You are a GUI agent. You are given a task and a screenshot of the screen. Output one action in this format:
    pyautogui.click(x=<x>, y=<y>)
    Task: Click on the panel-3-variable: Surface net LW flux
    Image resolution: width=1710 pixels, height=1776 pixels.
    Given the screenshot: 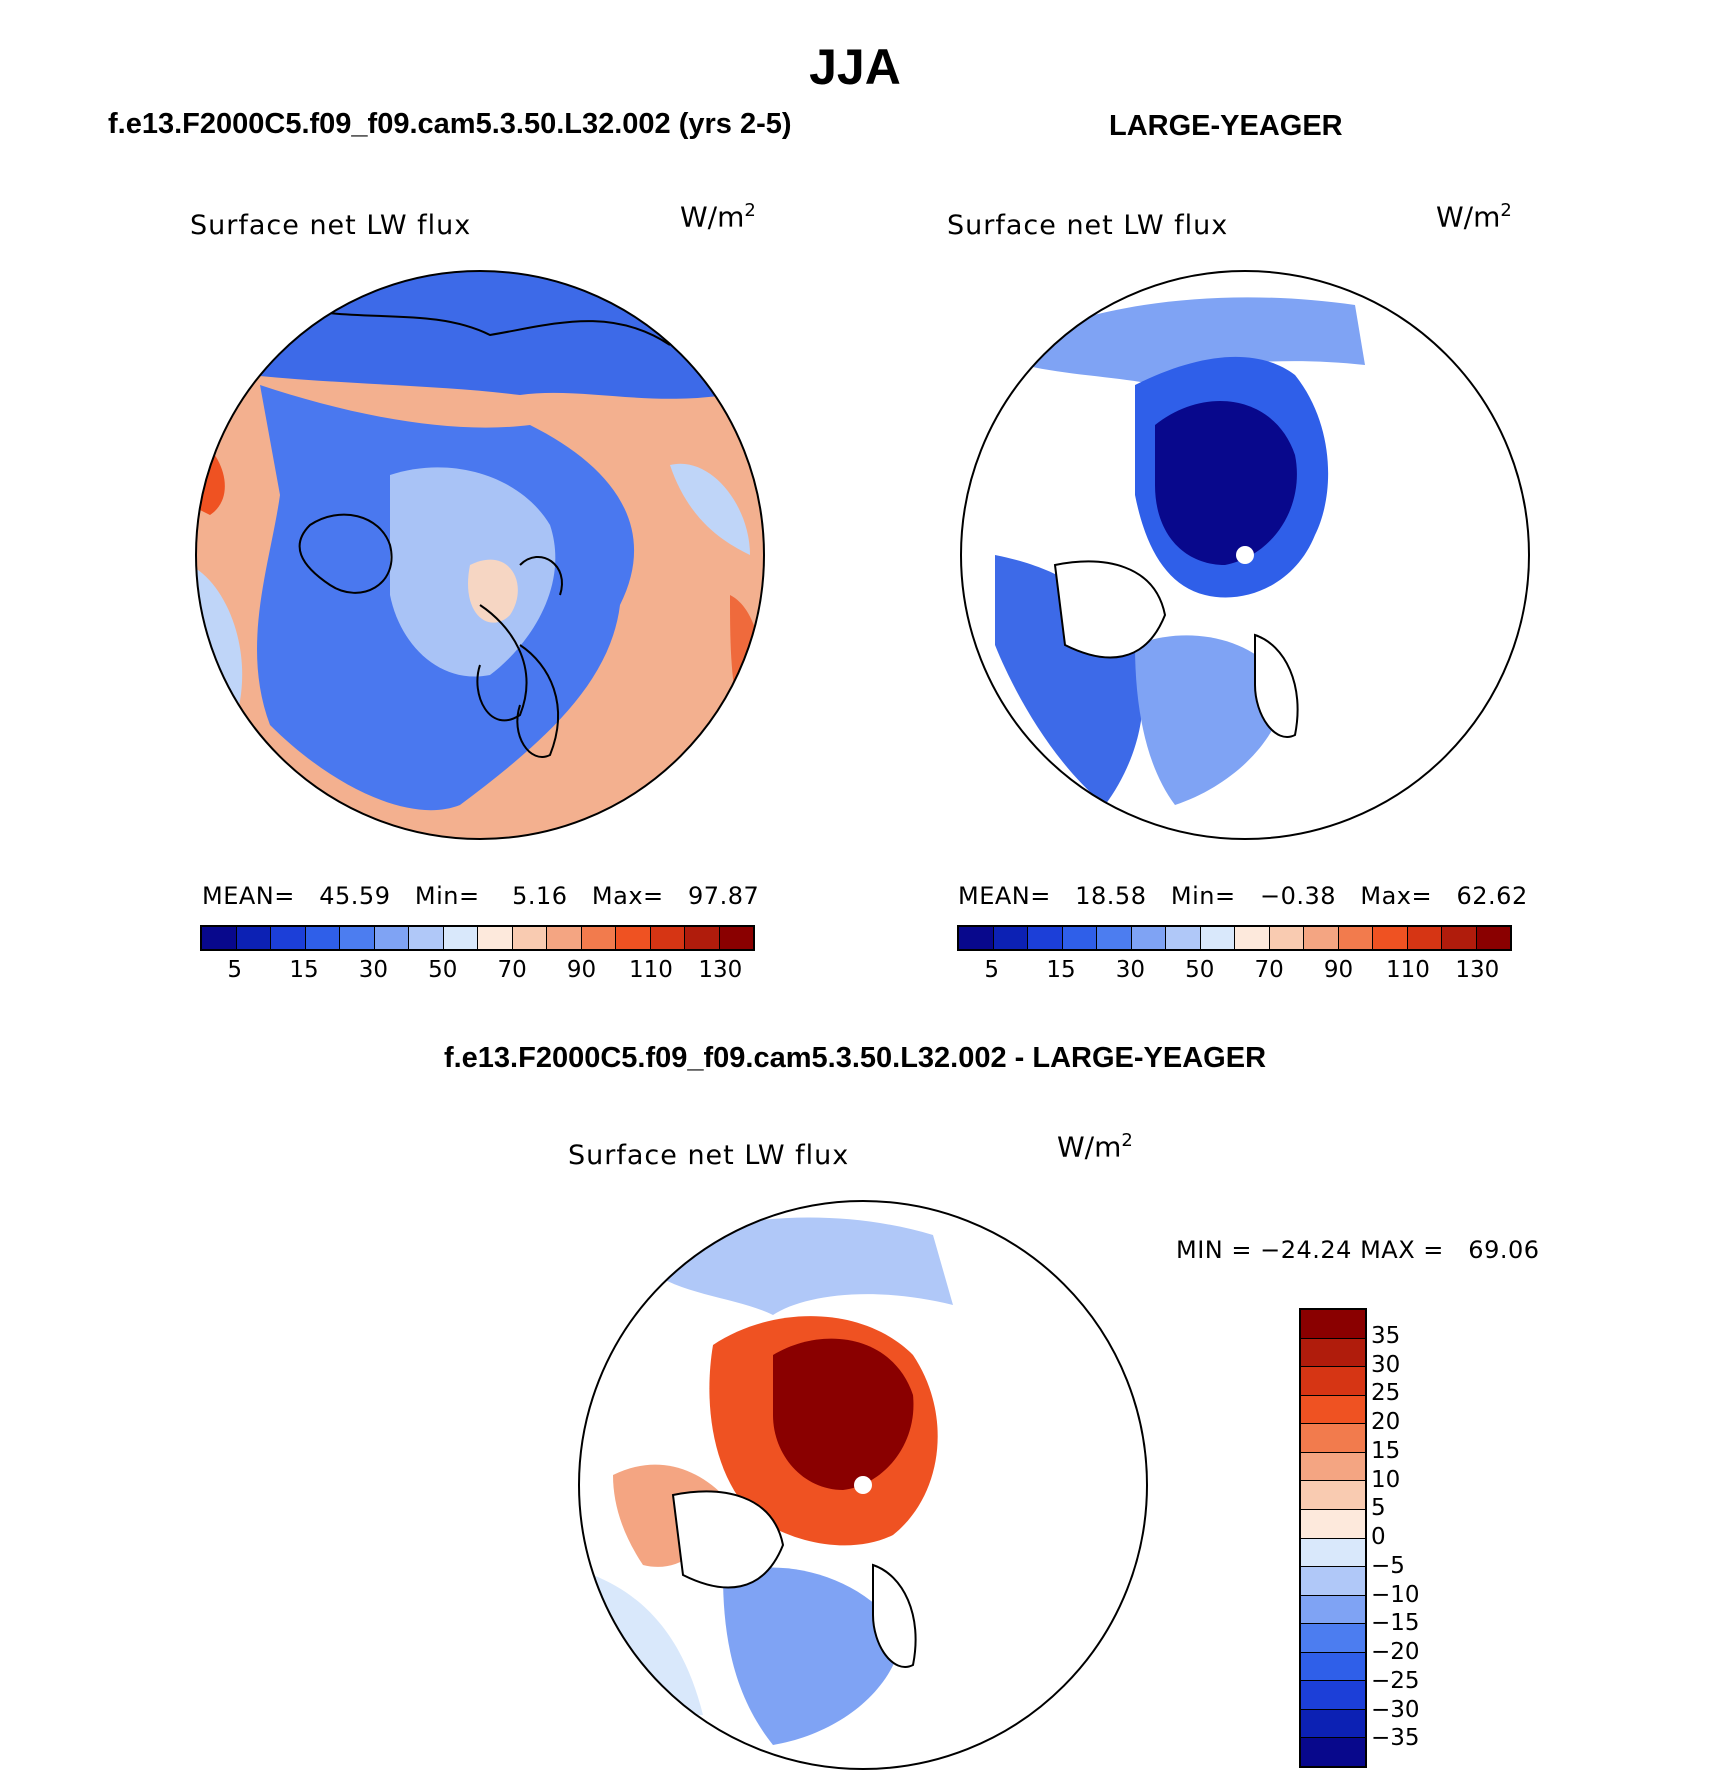 What is the action you would take?
    pyautogui.click(x=709, y=1155)
    